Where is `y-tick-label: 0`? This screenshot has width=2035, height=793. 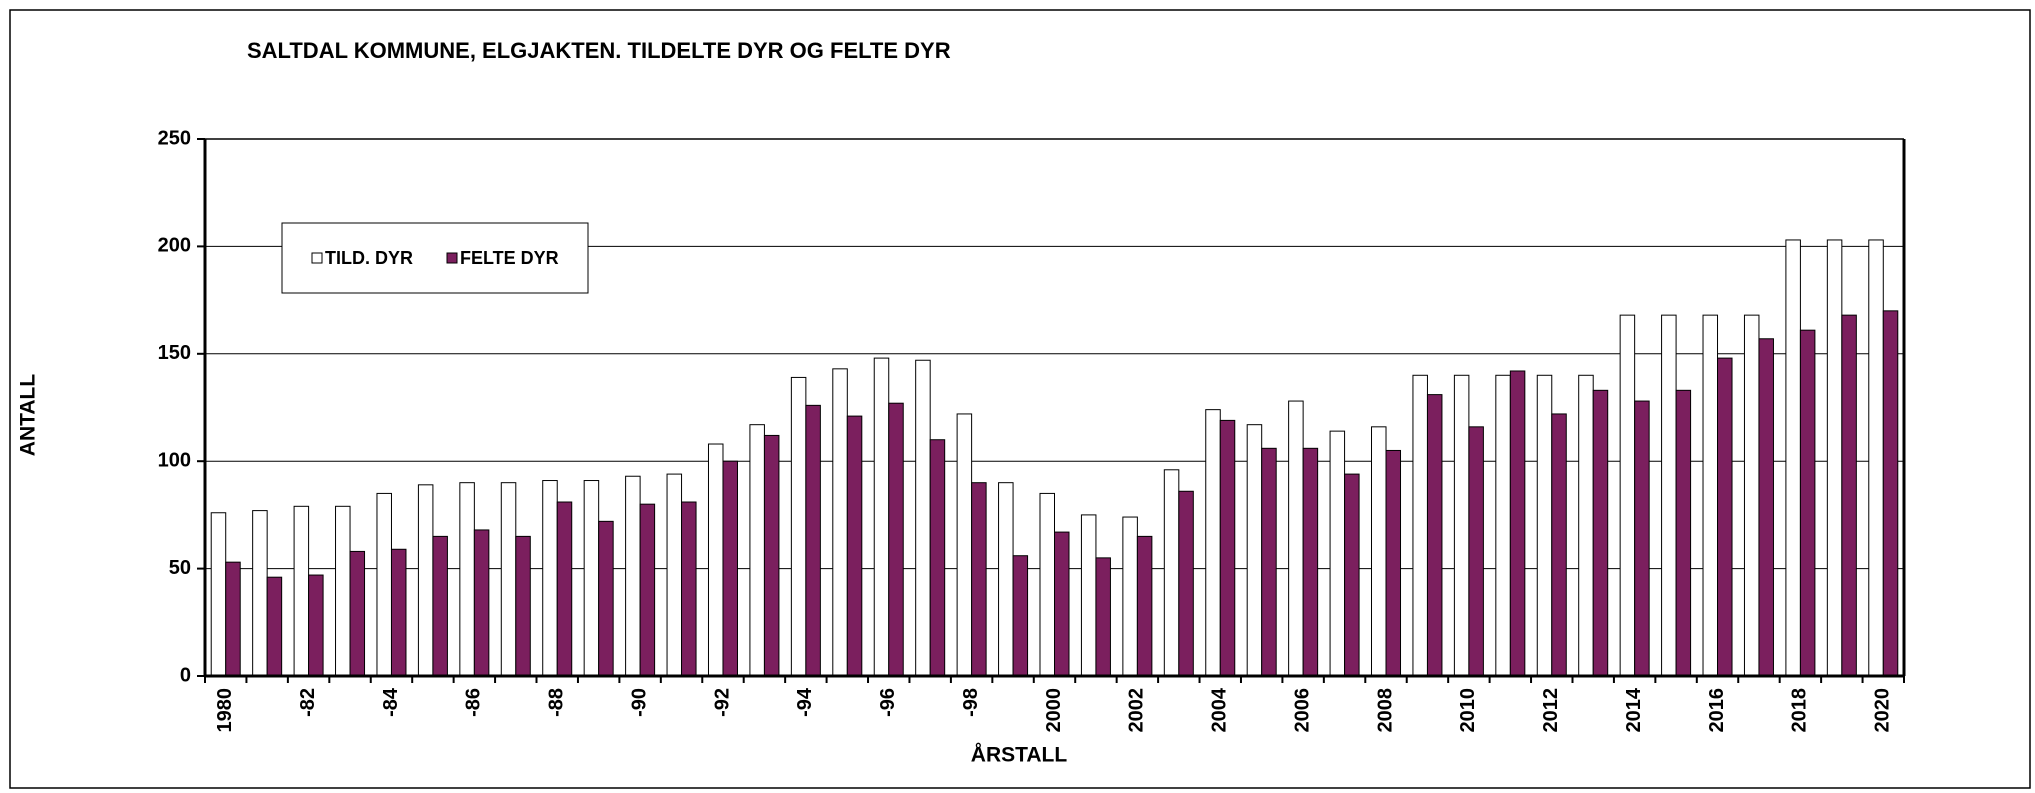 y-tick-label: 0 is located at coordinates (185, 675).